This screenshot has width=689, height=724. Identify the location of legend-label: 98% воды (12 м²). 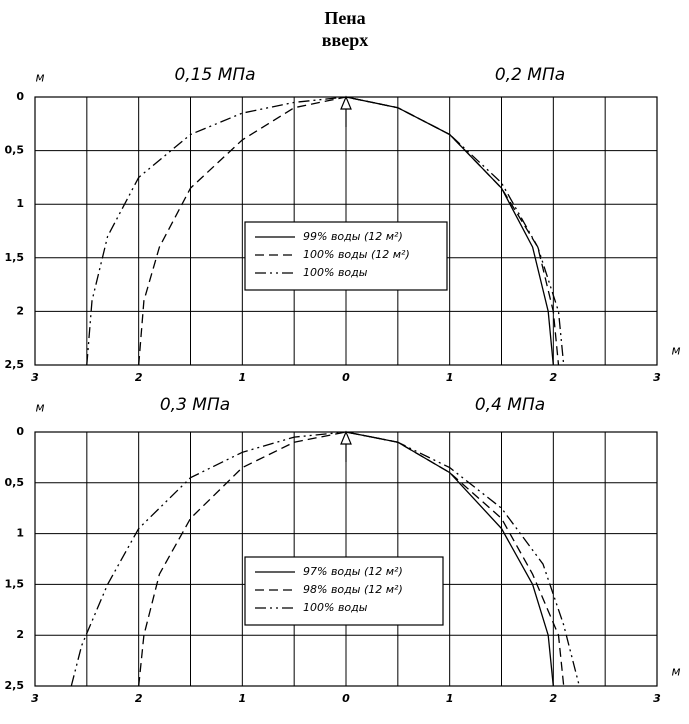
(353, 589).